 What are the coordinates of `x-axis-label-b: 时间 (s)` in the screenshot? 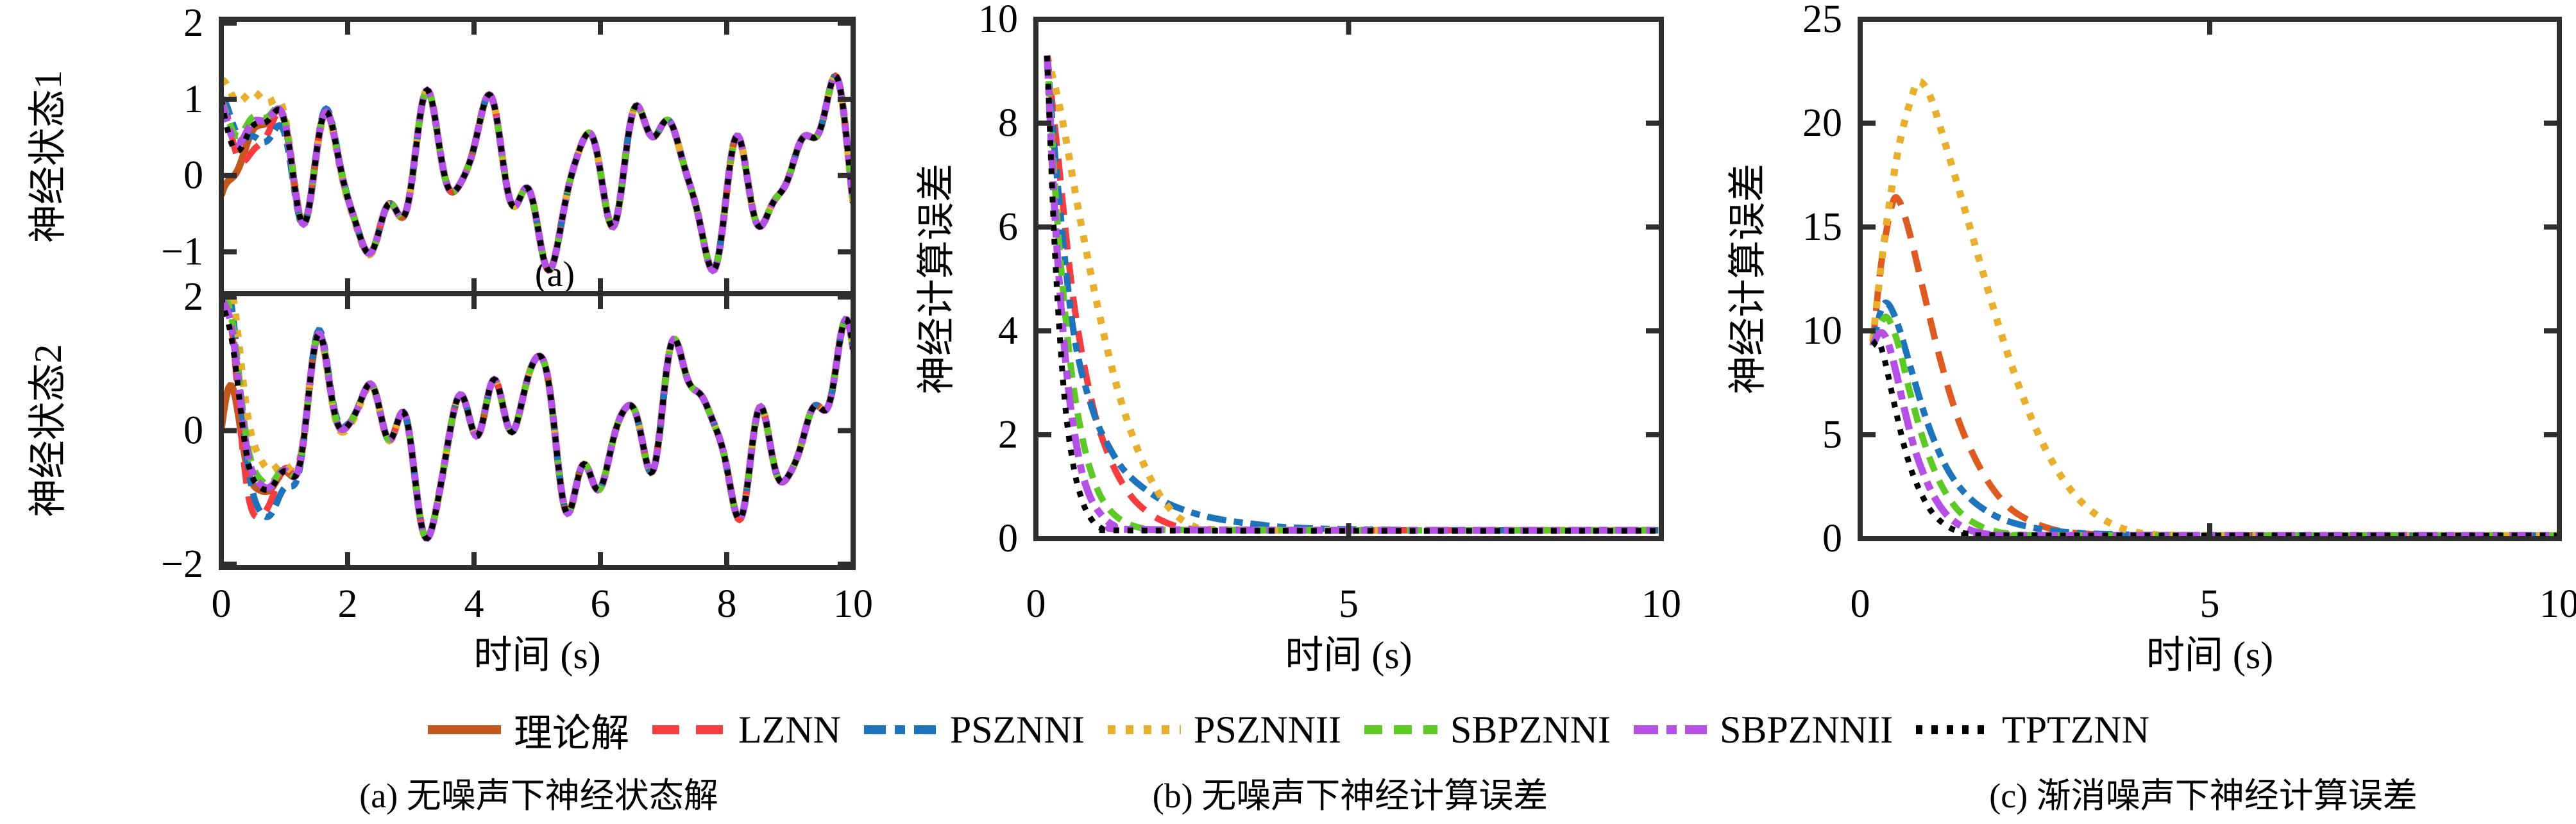 It's located at (1348, 655).